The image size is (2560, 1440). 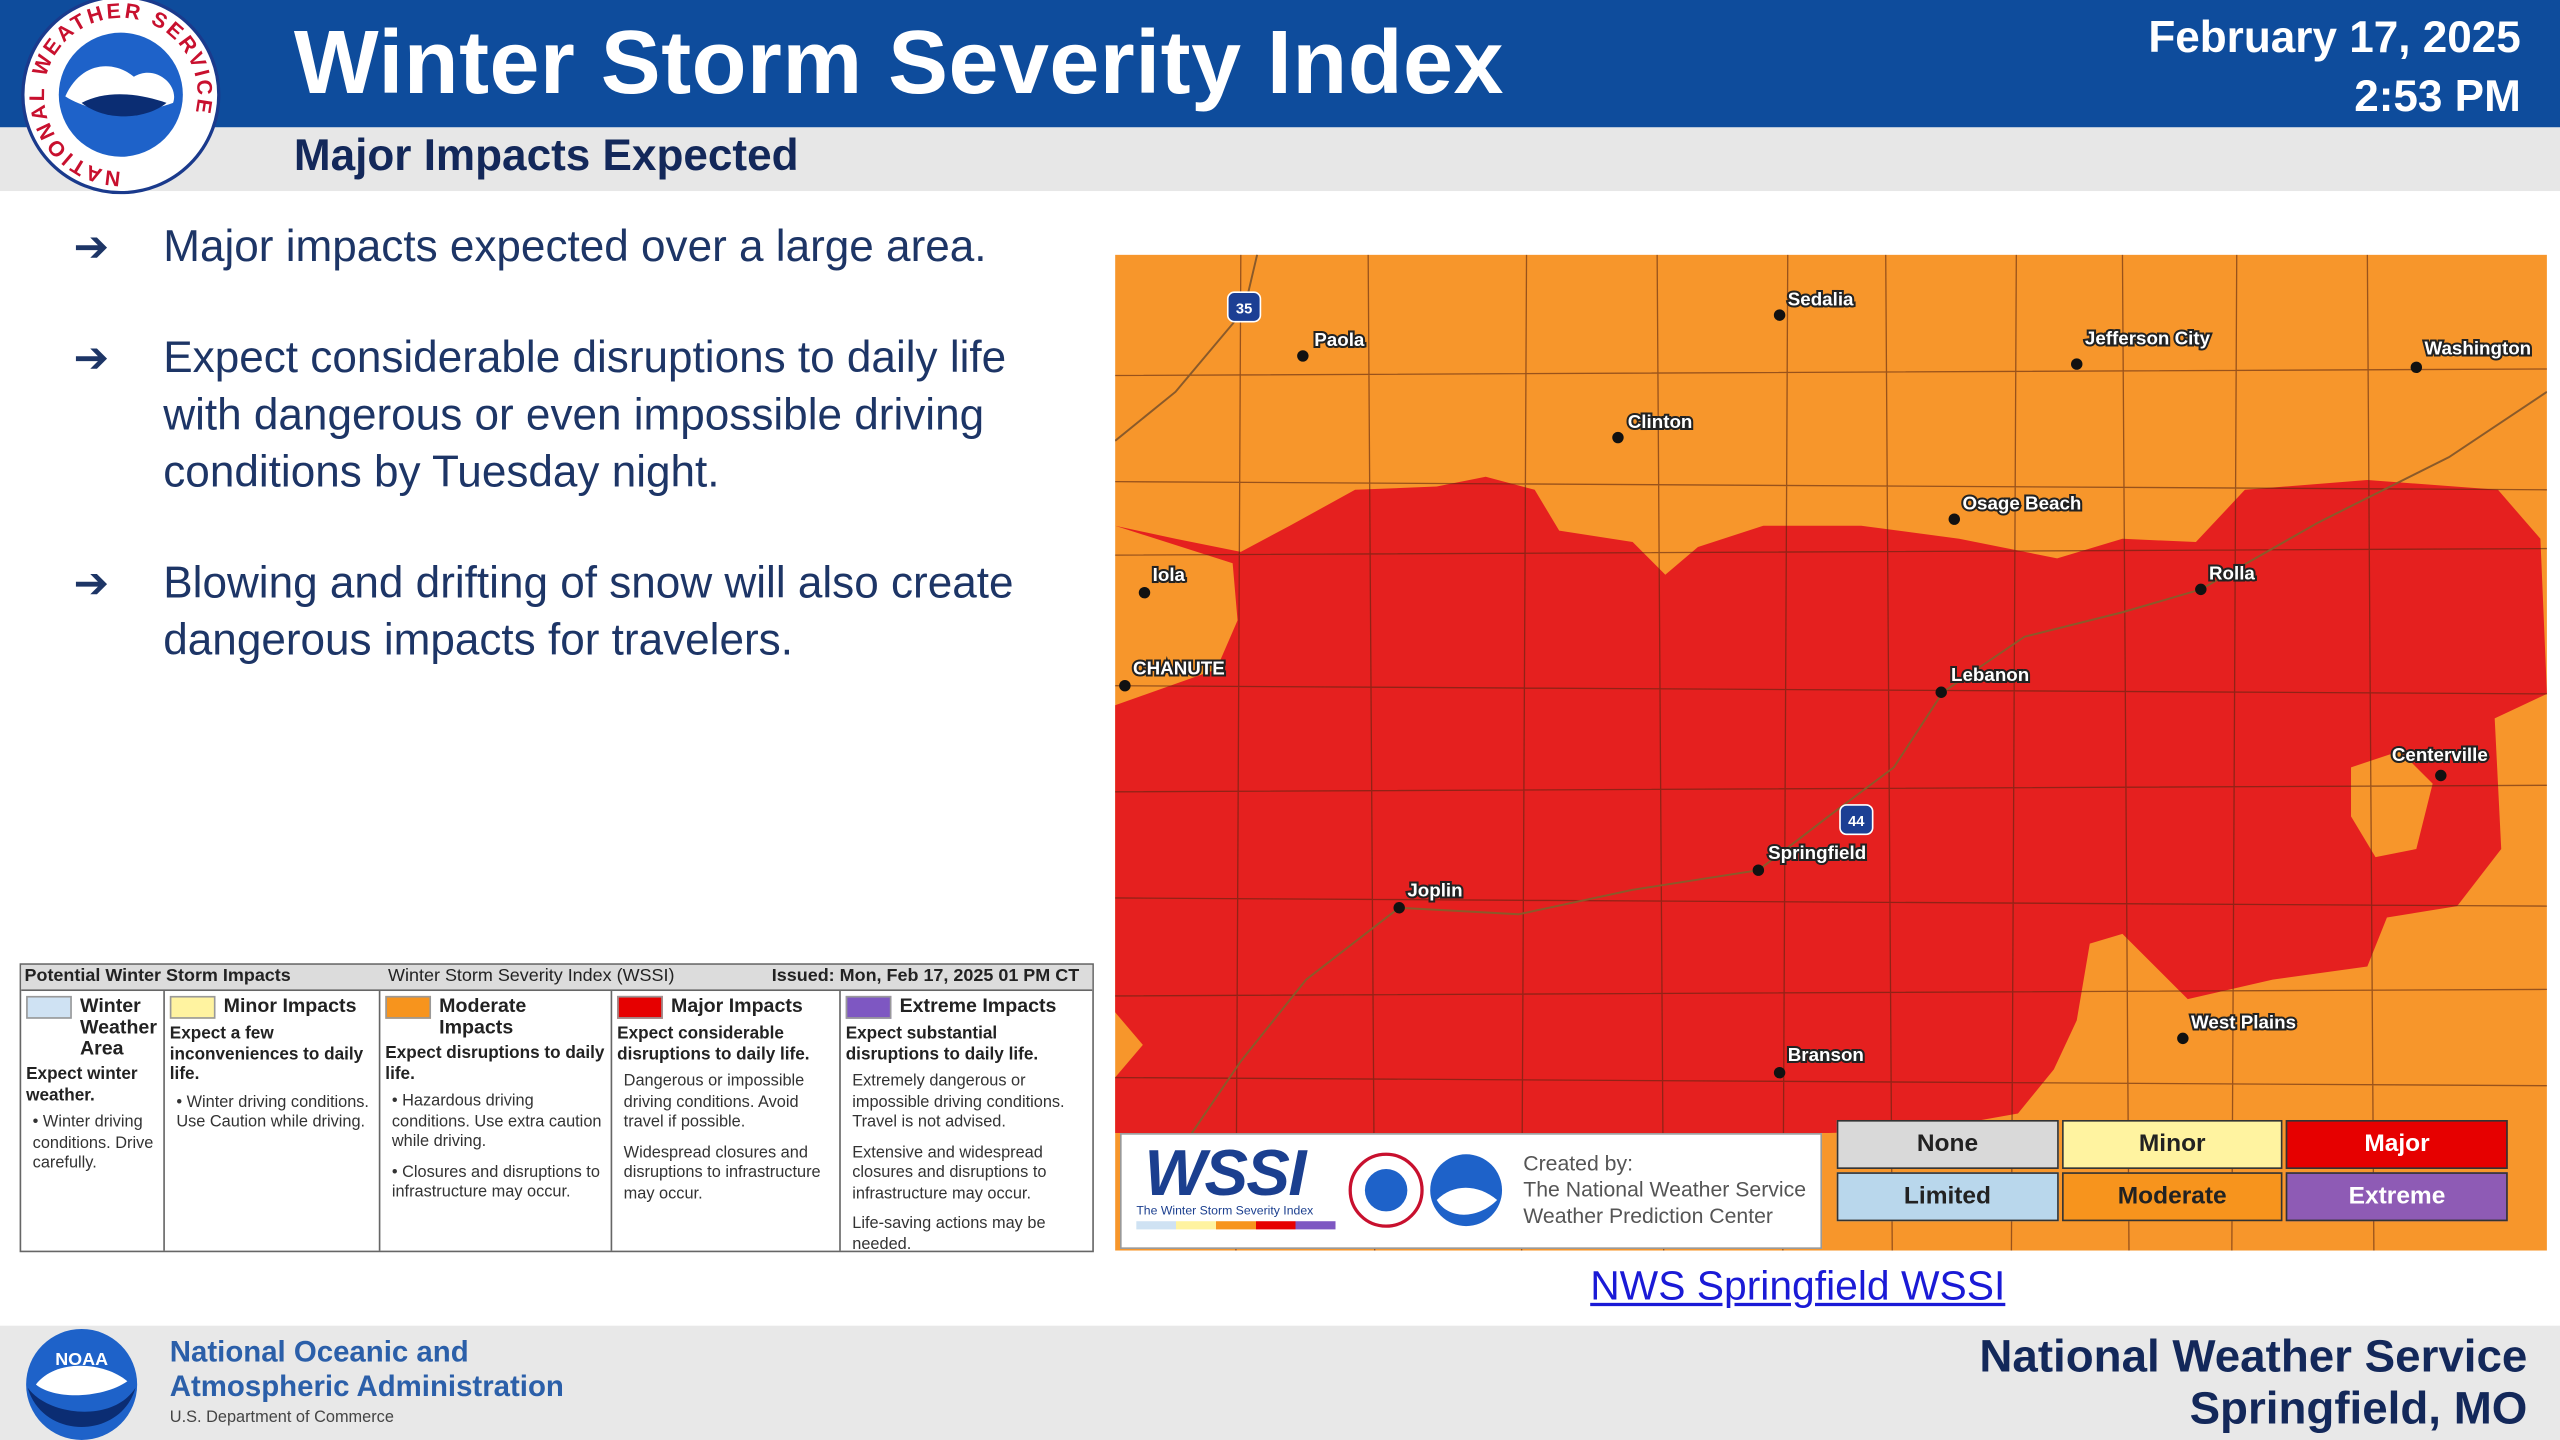 What do you see at coordinates (2437, 96) in the screenshot?
I see `time: 2:53 PM` at bounding box center [2437, 96].